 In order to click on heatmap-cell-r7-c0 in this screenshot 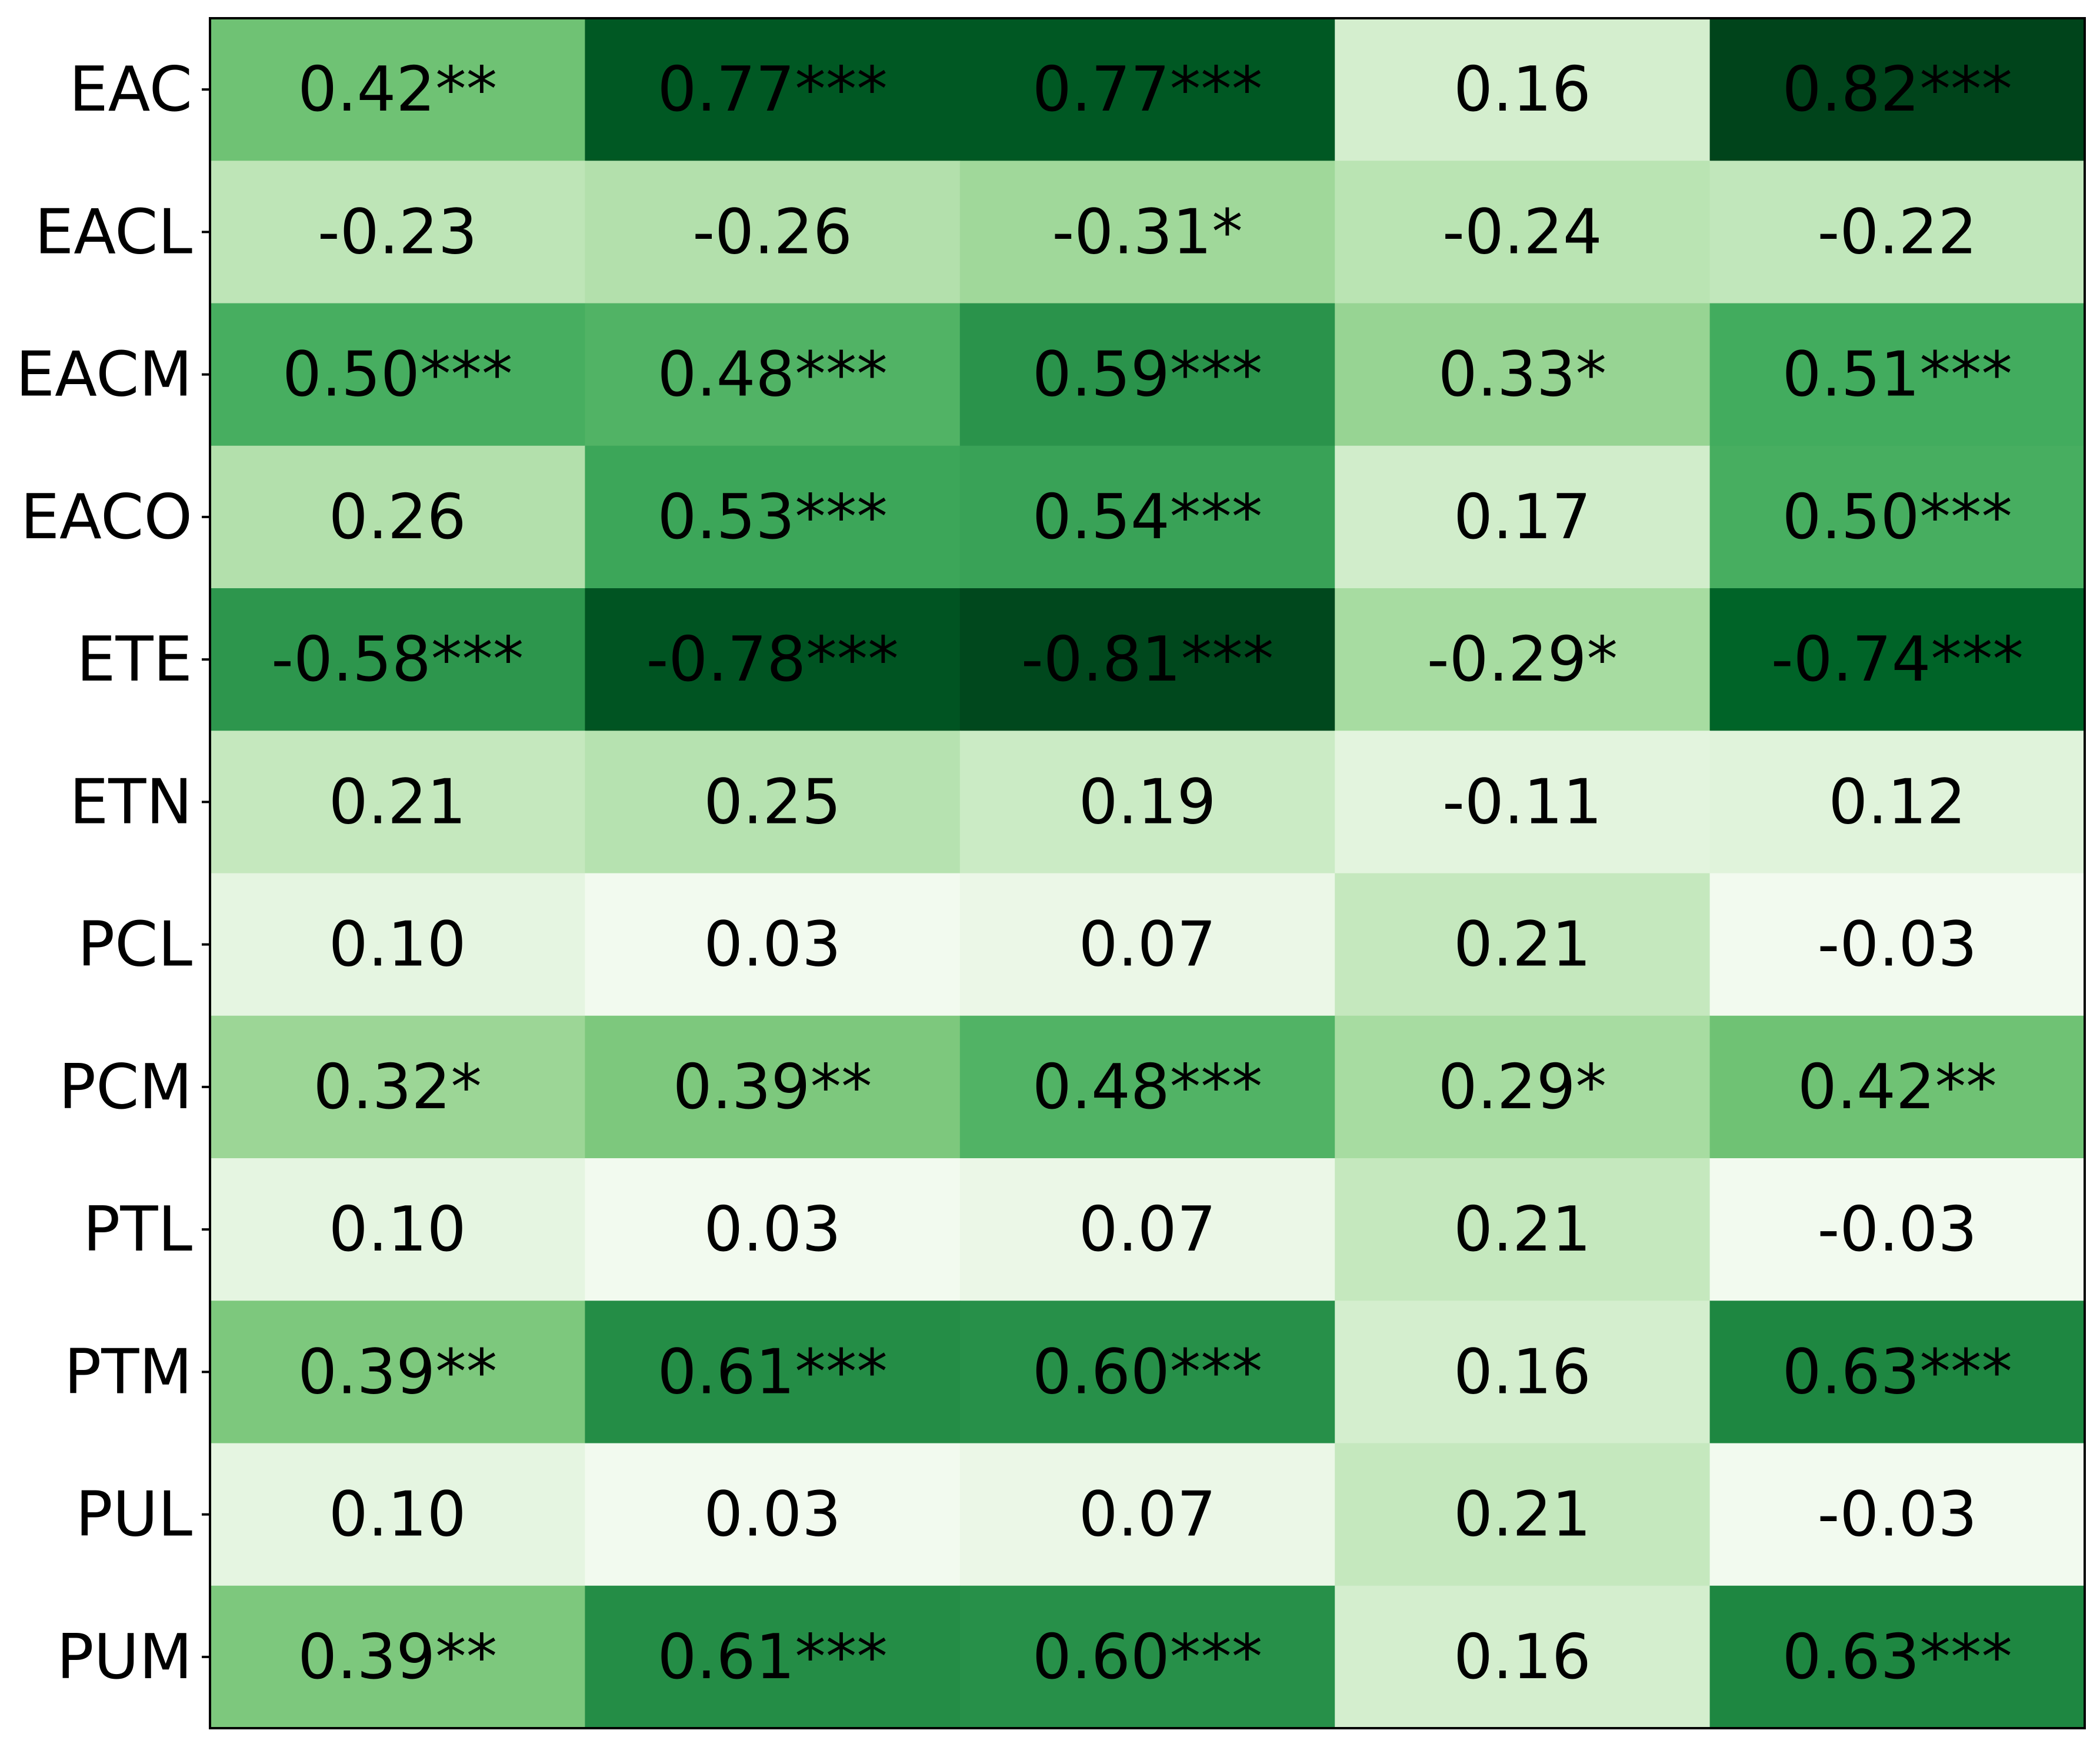, I will do `click(397, 1087)`.